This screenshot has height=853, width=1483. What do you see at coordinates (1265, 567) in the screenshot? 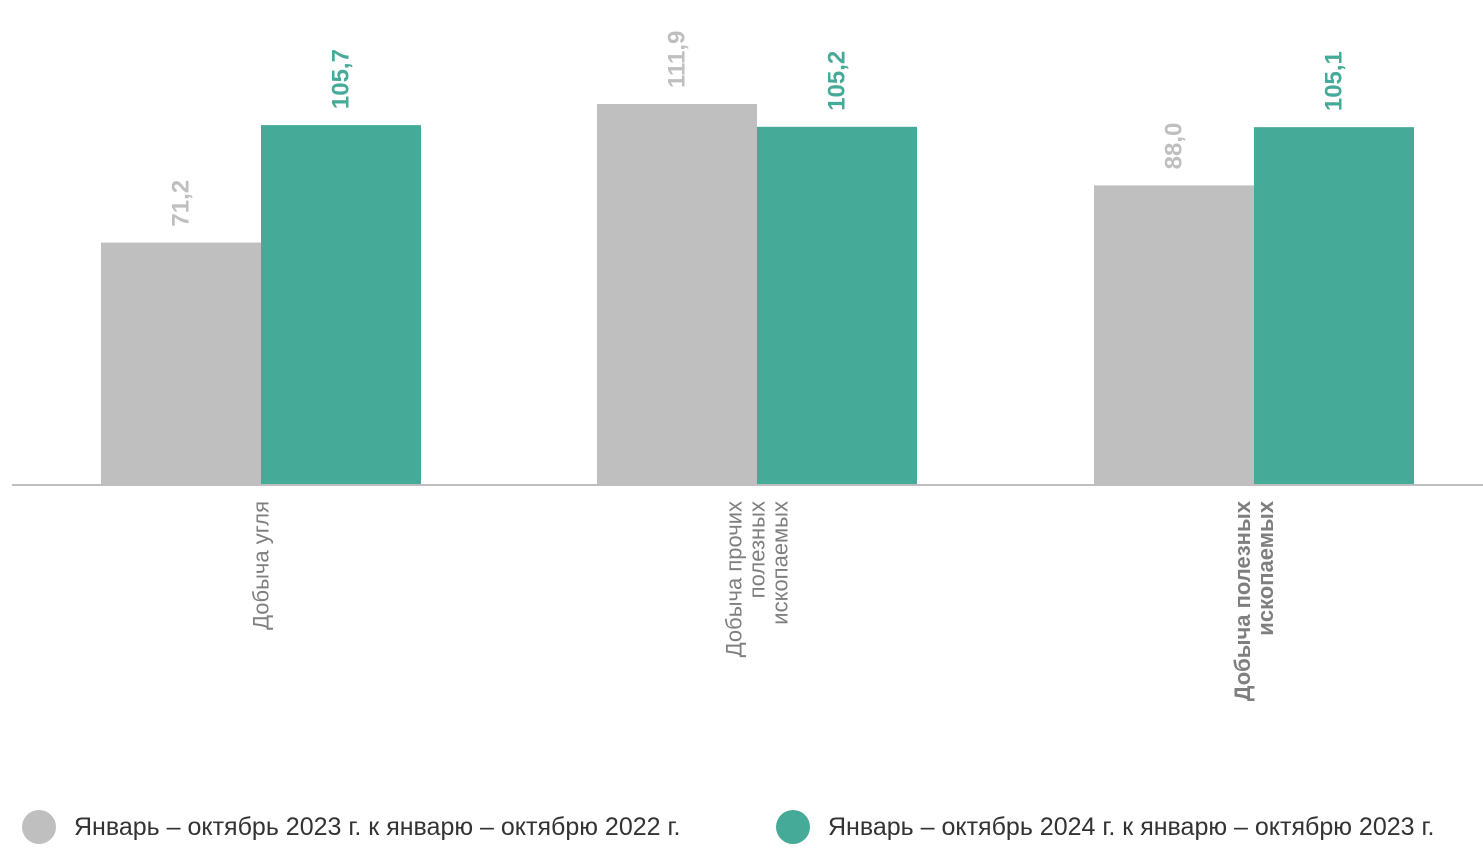
I see `category-label-3-line-2: ископаемых` at bounding box center [1265, 567].